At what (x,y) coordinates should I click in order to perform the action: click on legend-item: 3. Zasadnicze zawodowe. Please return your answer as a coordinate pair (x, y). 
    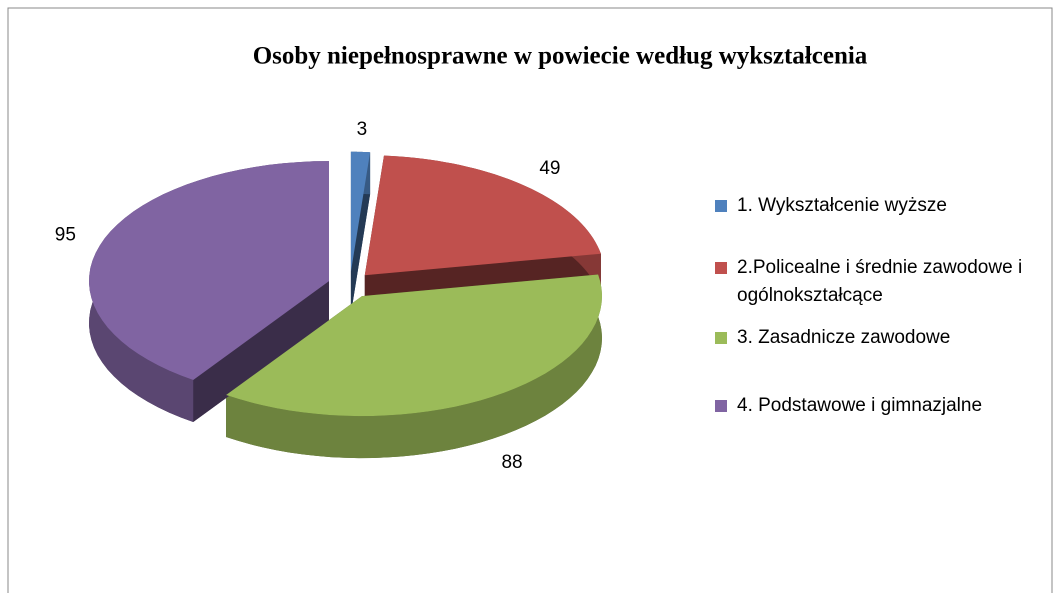
    Looking at the image, I should click on (880, 338).